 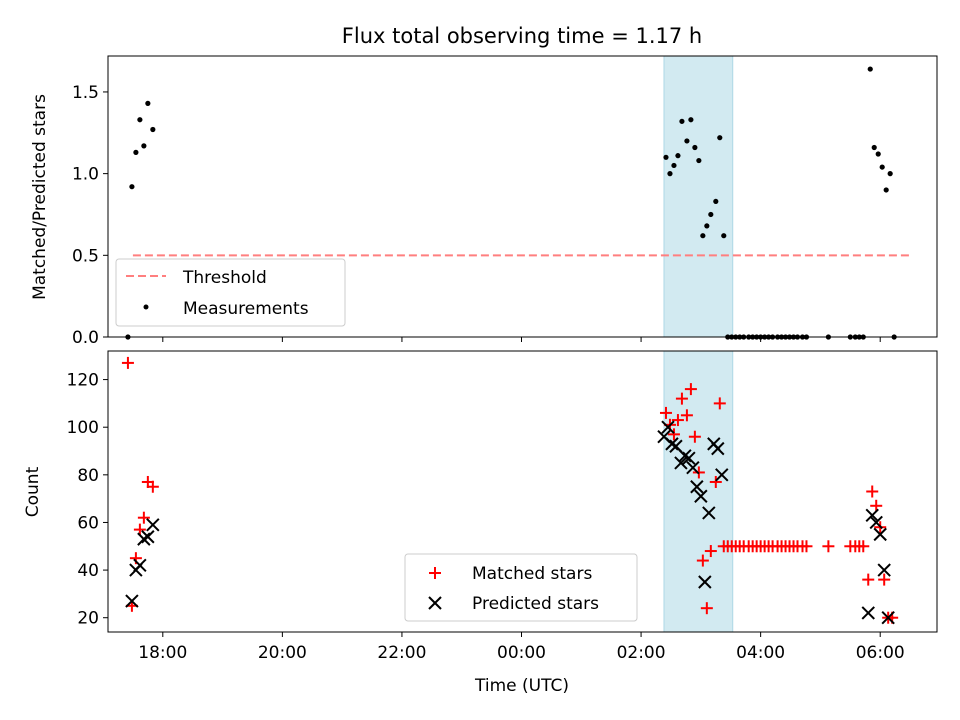 I want to click on x-tick-label: 00:00, so click(x=521, y=653).